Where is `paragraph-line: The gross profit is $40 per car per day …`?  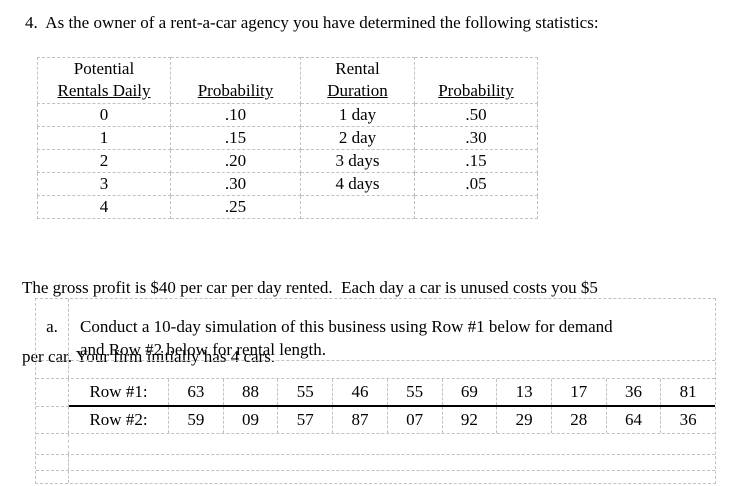
paragraph-line: The gross profit is $40 per car per day … is located at coordinates (310, 287).